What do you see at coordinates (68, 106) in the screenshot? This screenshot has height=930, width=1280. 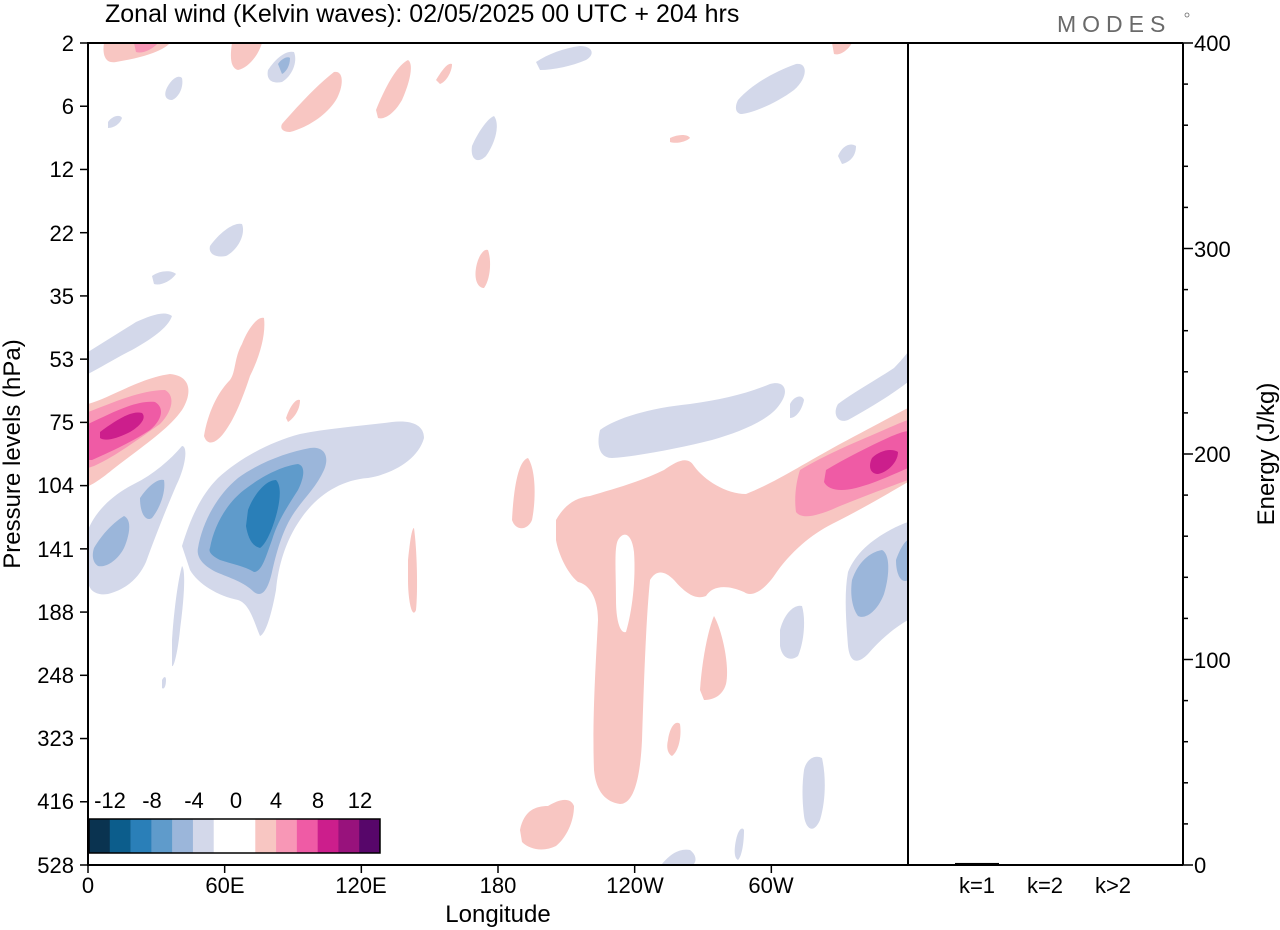 I see `y-tick-label: 6` at bounding box center [68, 106].